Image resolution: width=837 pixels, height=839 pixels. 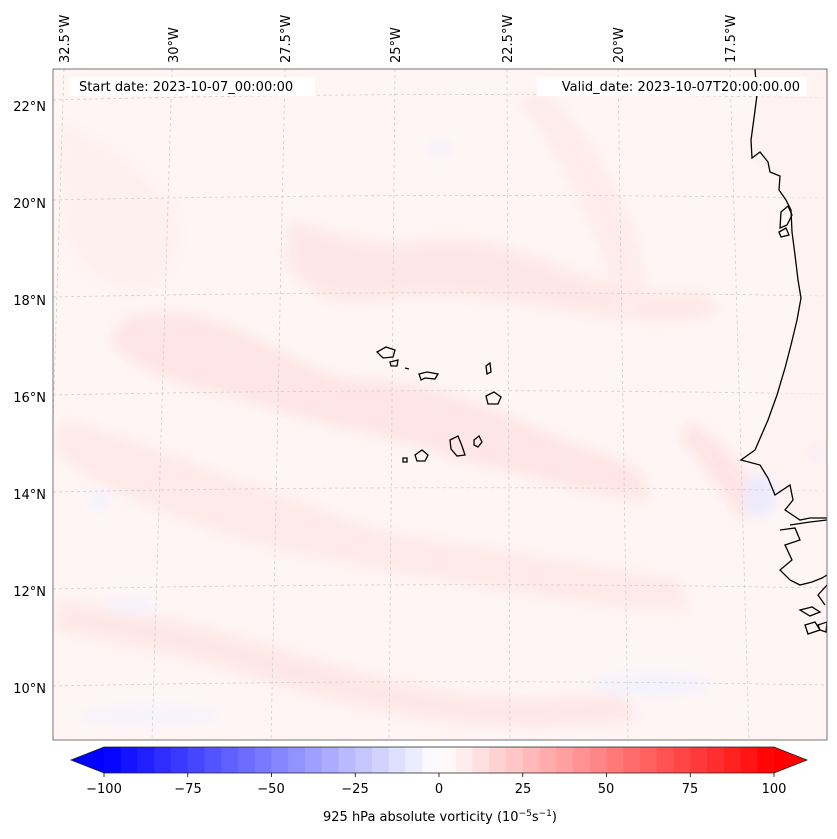 What do you see at coordinates (29, 107) in the screenshot?
I see `lat-label-22n: 22°N` at bounding box center [29, 107].